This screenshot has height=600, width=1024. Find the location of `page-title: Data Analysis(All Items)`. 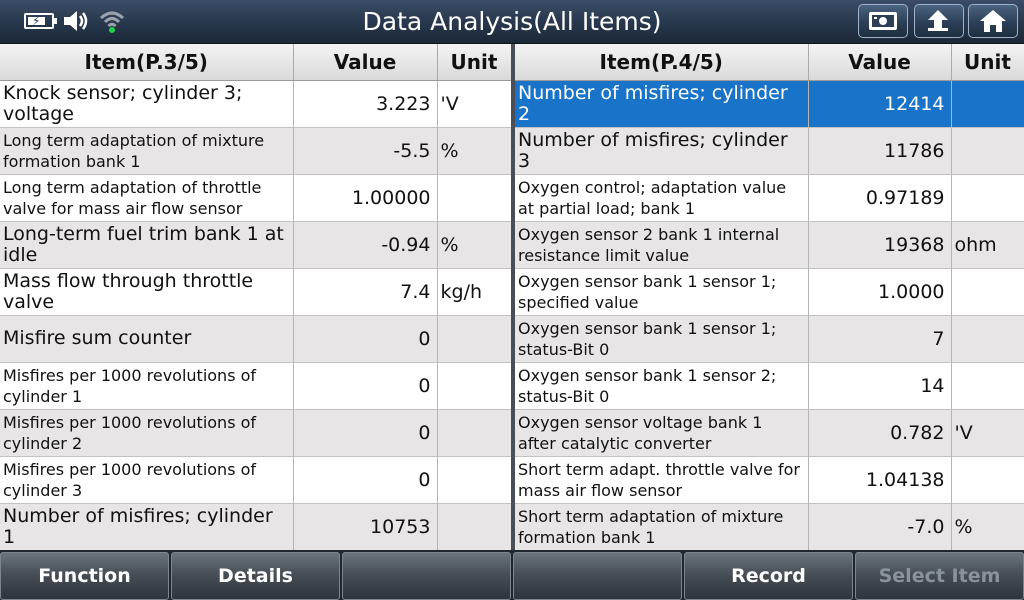

page-title: Data Analysis(All Items) is located at coordinates (512, 21).